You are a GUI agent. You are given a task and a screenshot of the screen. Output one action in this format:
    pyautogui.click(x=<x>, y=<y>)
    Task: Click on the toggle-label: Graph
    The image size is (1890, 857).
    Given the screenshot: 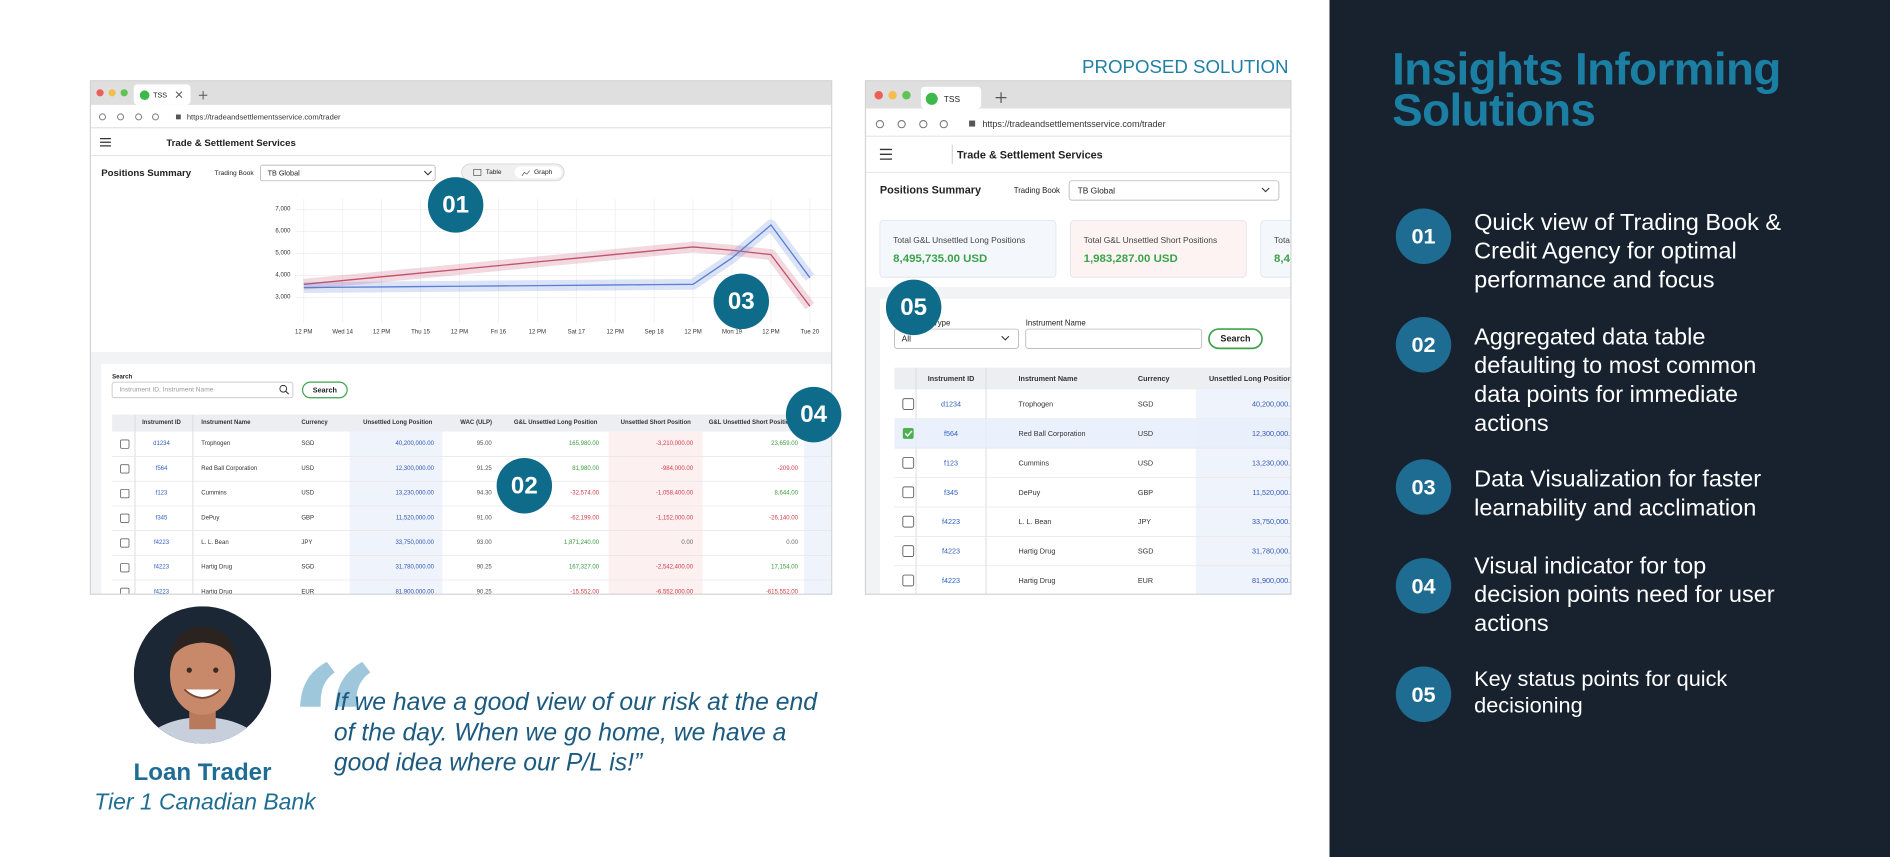 What is the action you would take?
    pyautogui.click(x=543, y=172)
    